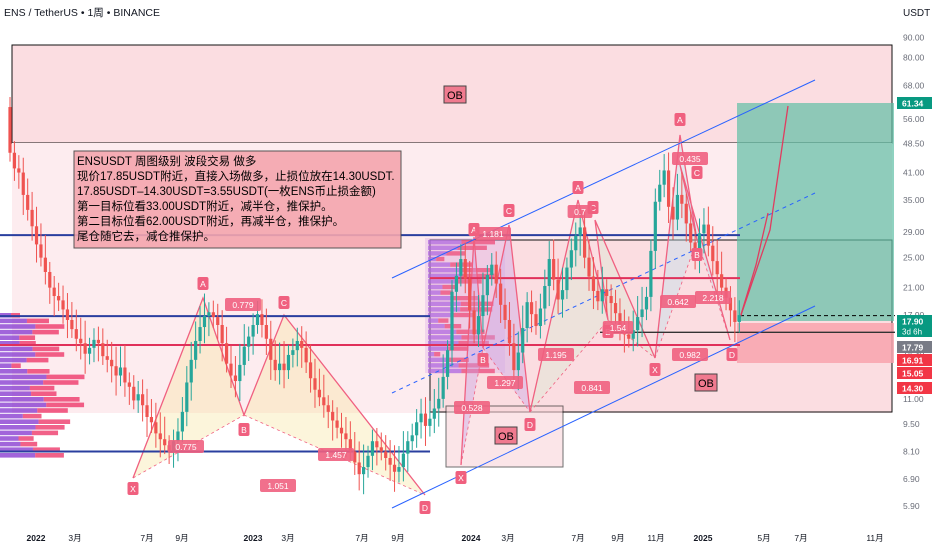 The image size is (932, 555). I want to click on ratio-label: 0.779, so click(243, 305).